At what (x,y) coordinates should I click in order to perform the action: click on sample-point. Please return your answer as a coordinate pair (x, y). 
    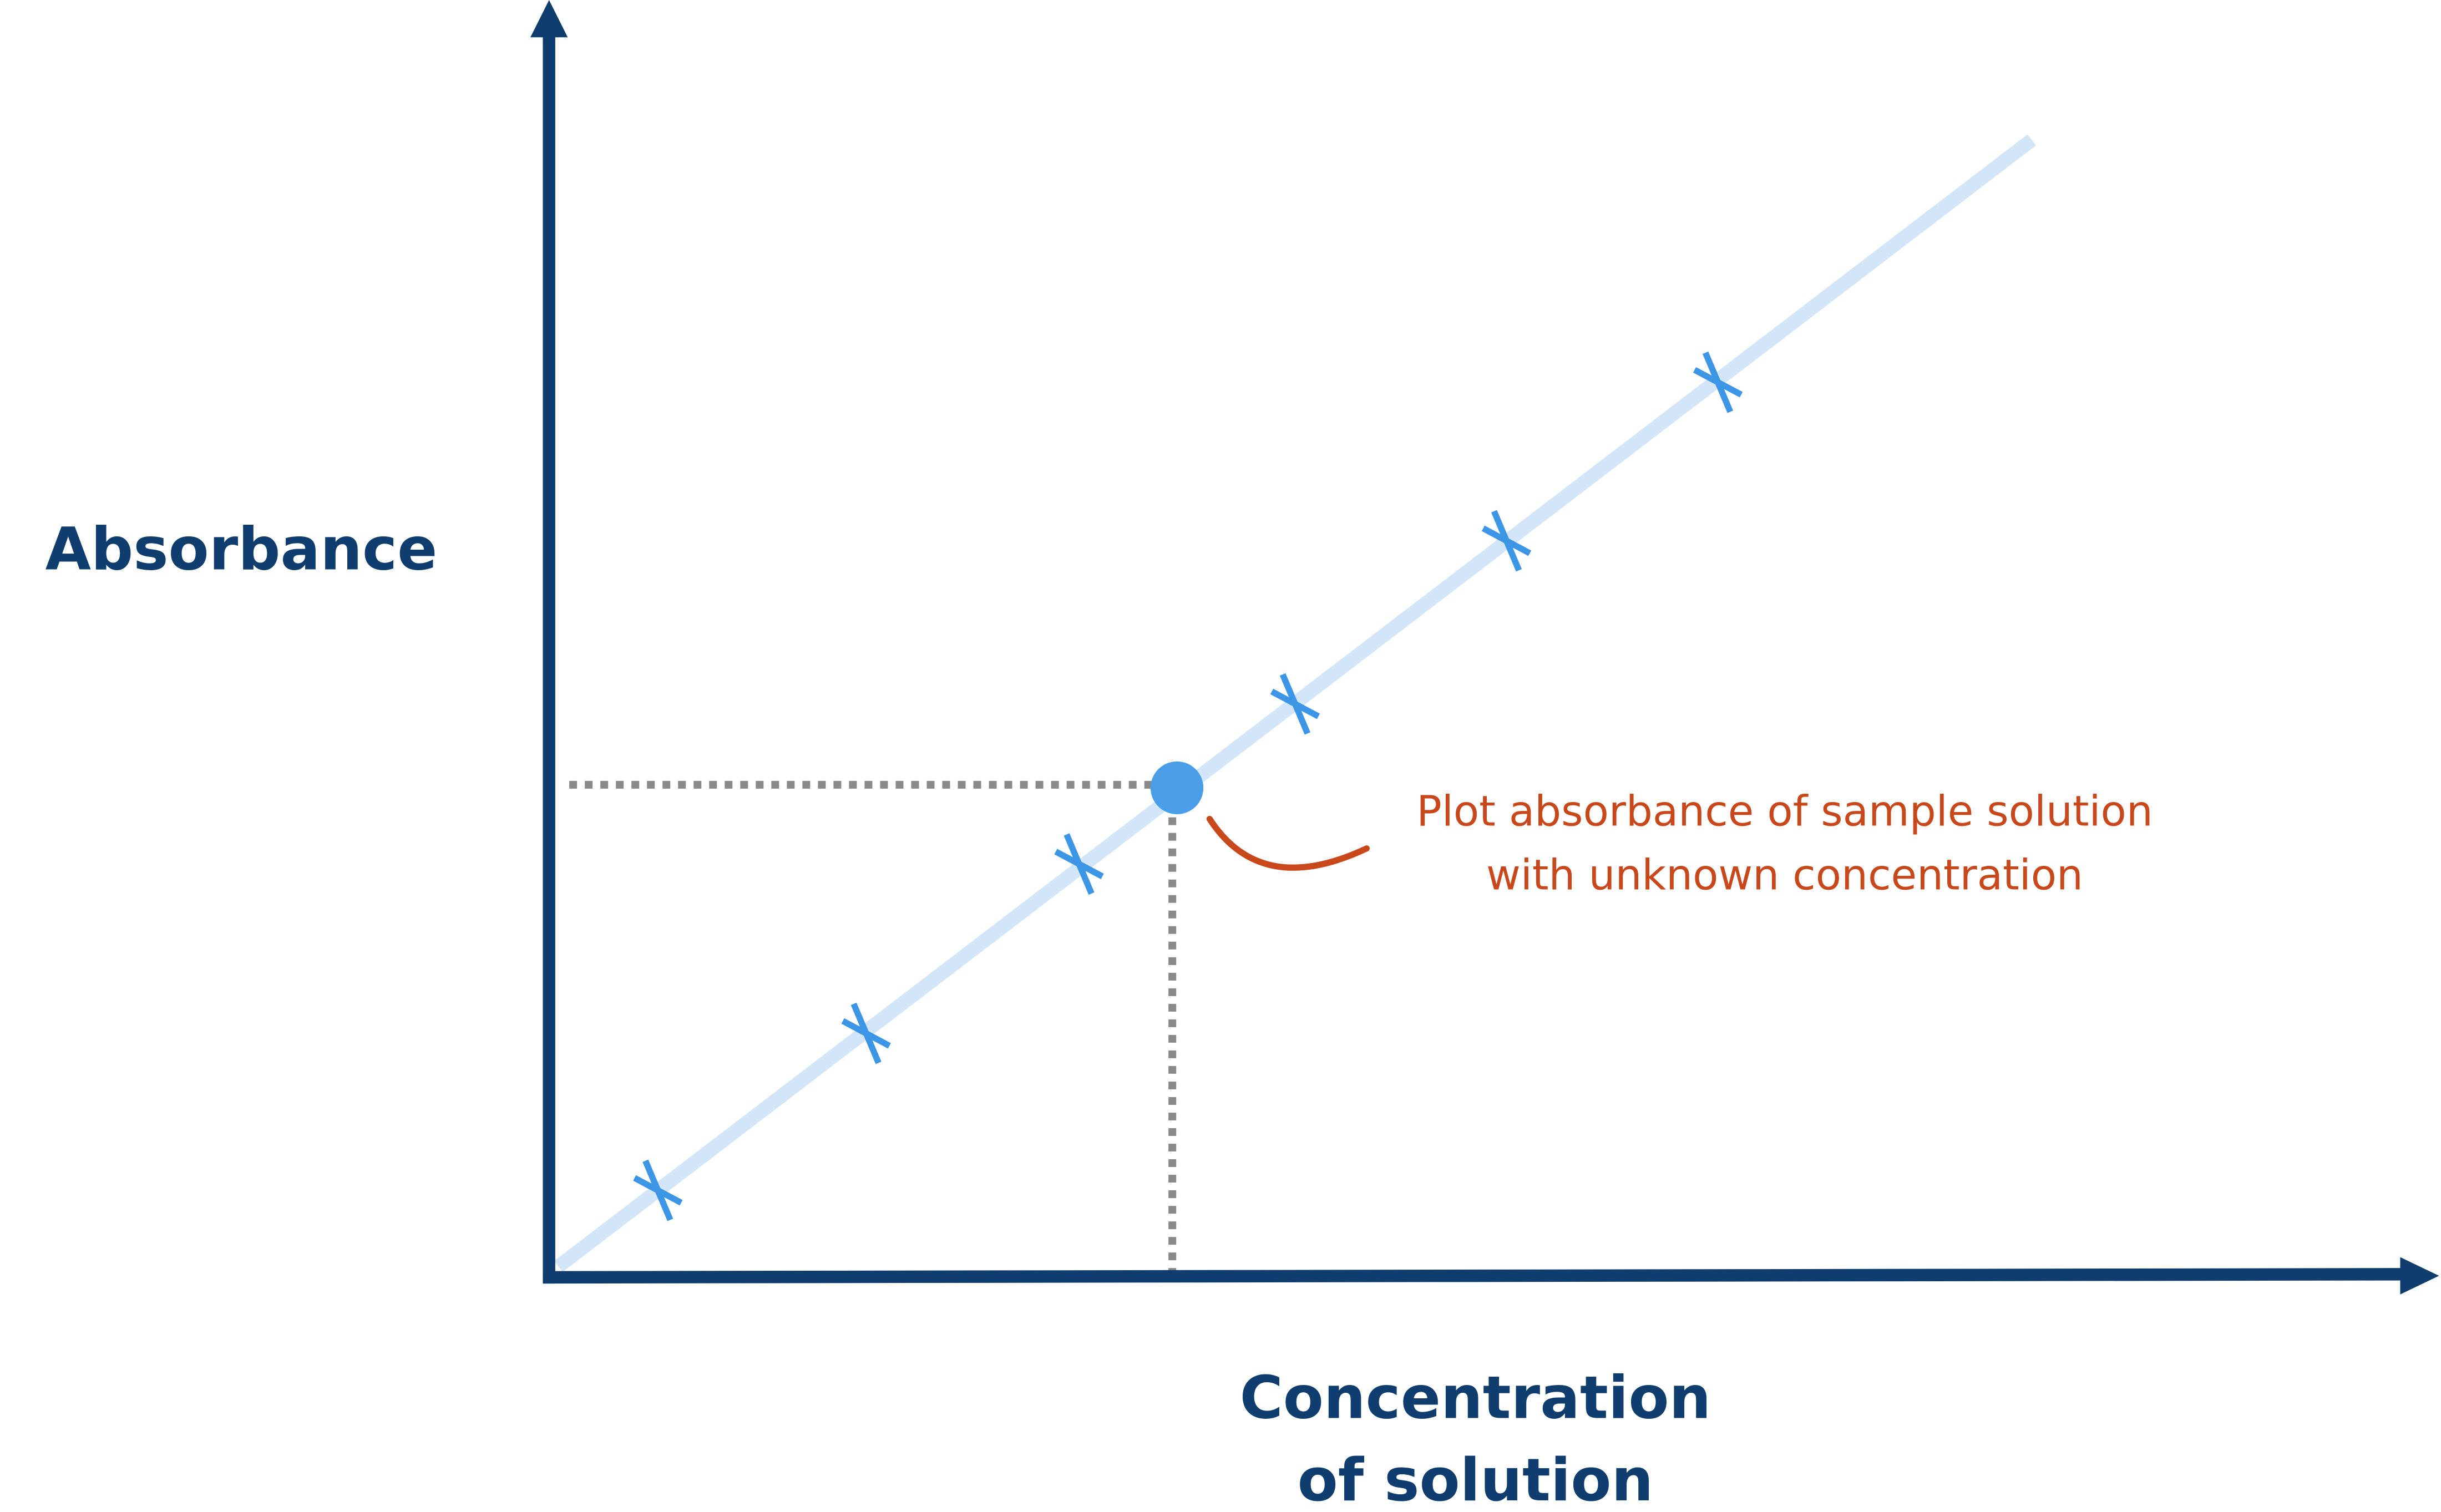
    Looking at the image, I should click on (1177, 788).